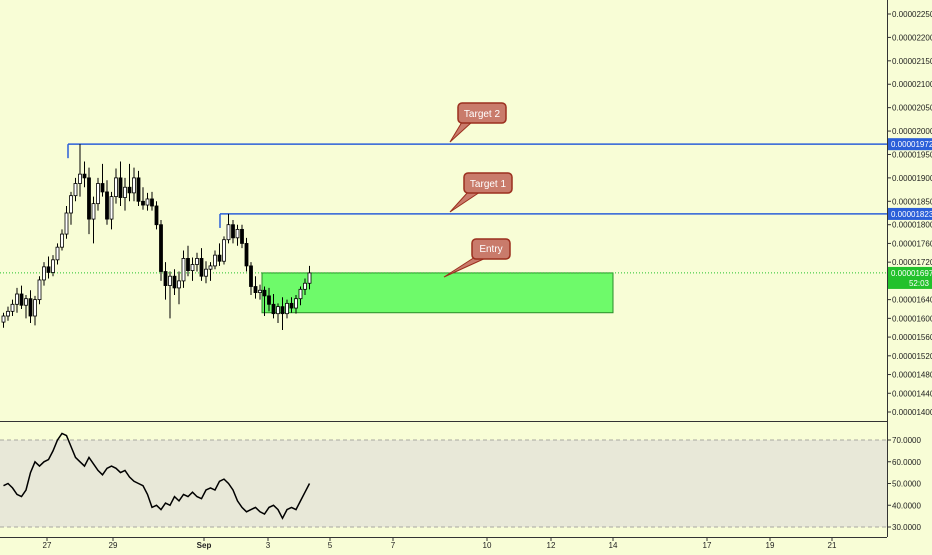 Image resolution: width=932 pixels, height=555 pixels. What do you see at coordinates (912, 178) in the screenshot?
I see `price-tick-label: 0.00001900` at bounding box center [912, 178].